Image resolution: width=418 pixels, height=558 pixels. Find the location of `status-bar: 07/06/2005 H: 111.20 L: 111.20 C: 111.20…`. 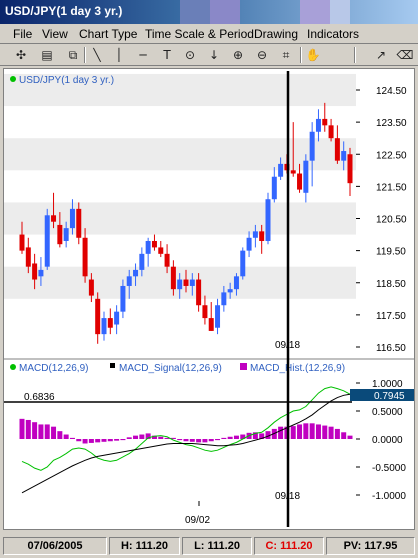

status-bar: 07/06/2005 H: 111.20 L: 111.20 C: 111.20… is located at coordinates (209, 545).